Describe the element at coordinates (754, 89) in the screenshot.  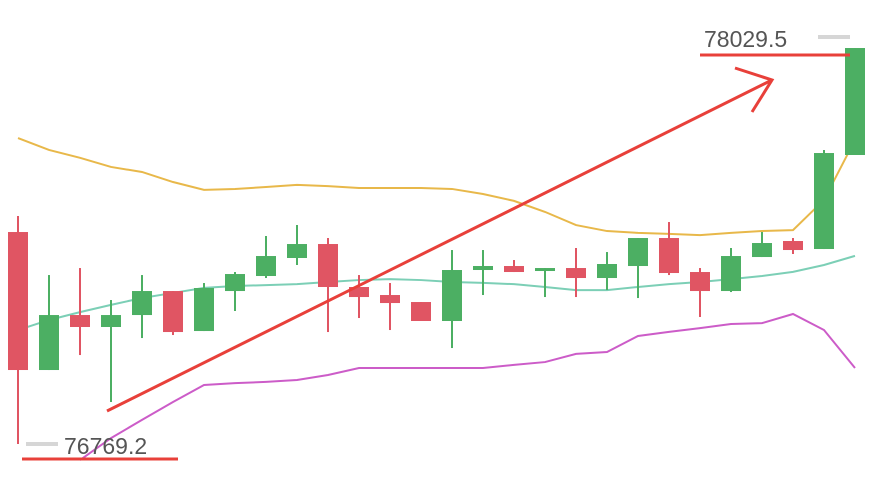
I see `arrow-head` at that location.